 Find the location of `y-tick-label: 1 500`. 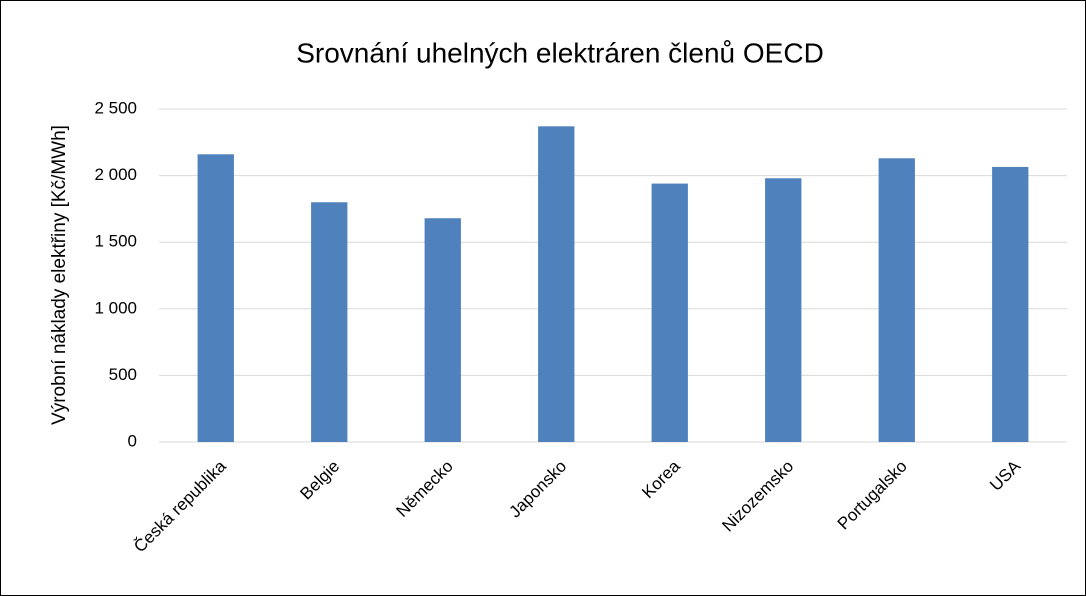

y-tick-label: 1 500 is located at coordinates (115, 241).